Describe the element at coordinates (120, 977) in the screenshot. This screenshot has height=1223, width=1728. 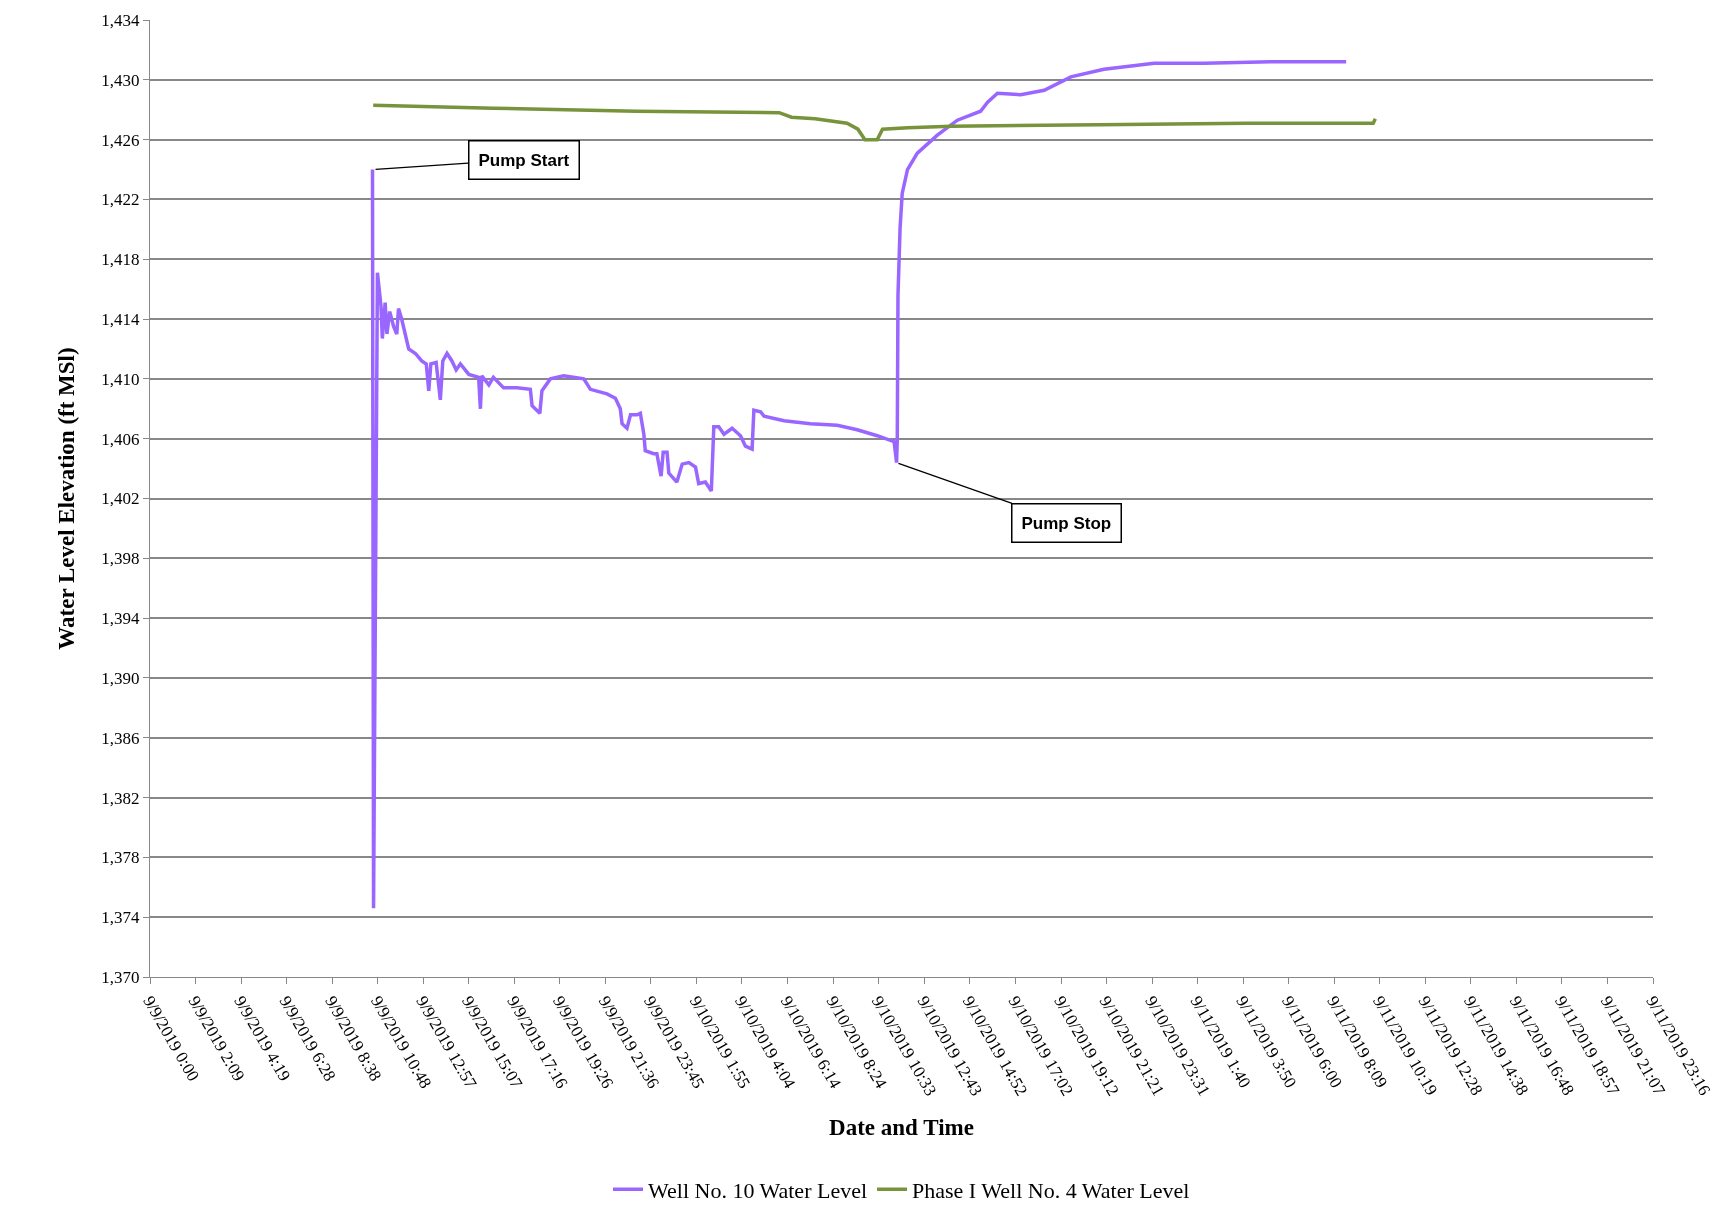
I see `y-tick-label: 1,370` at that location.